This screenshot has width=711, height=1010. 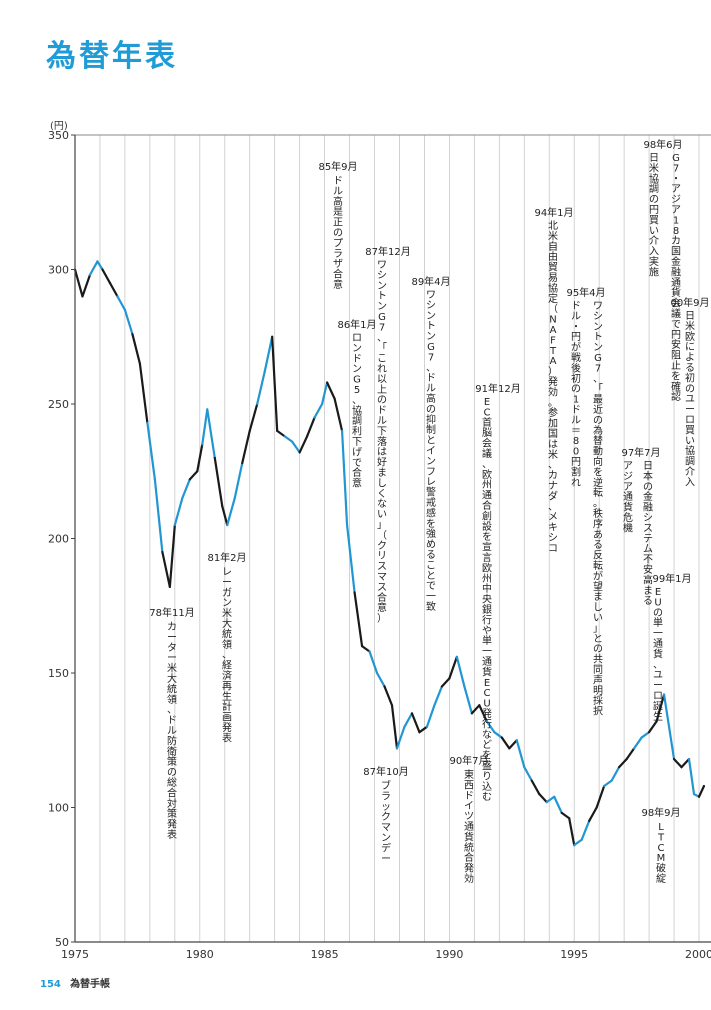 I want to click on annotation-text: ワシントン G 7 、「最近の為替動向を逆転。秩序ある反転が望ましい」との共同声明採択, so click(x=598, y=509).